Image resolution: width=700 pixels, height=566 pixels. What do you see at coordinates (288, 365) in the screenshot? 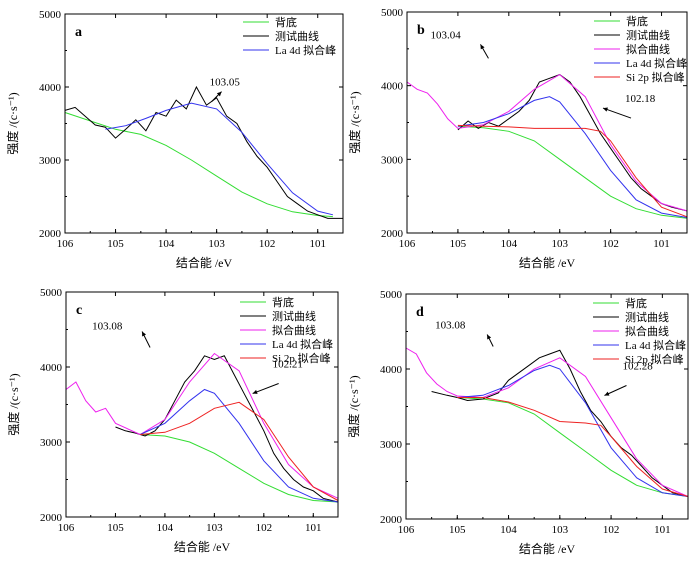
I see `peak-annotation: 102.21` at bounding box center [288, 365].